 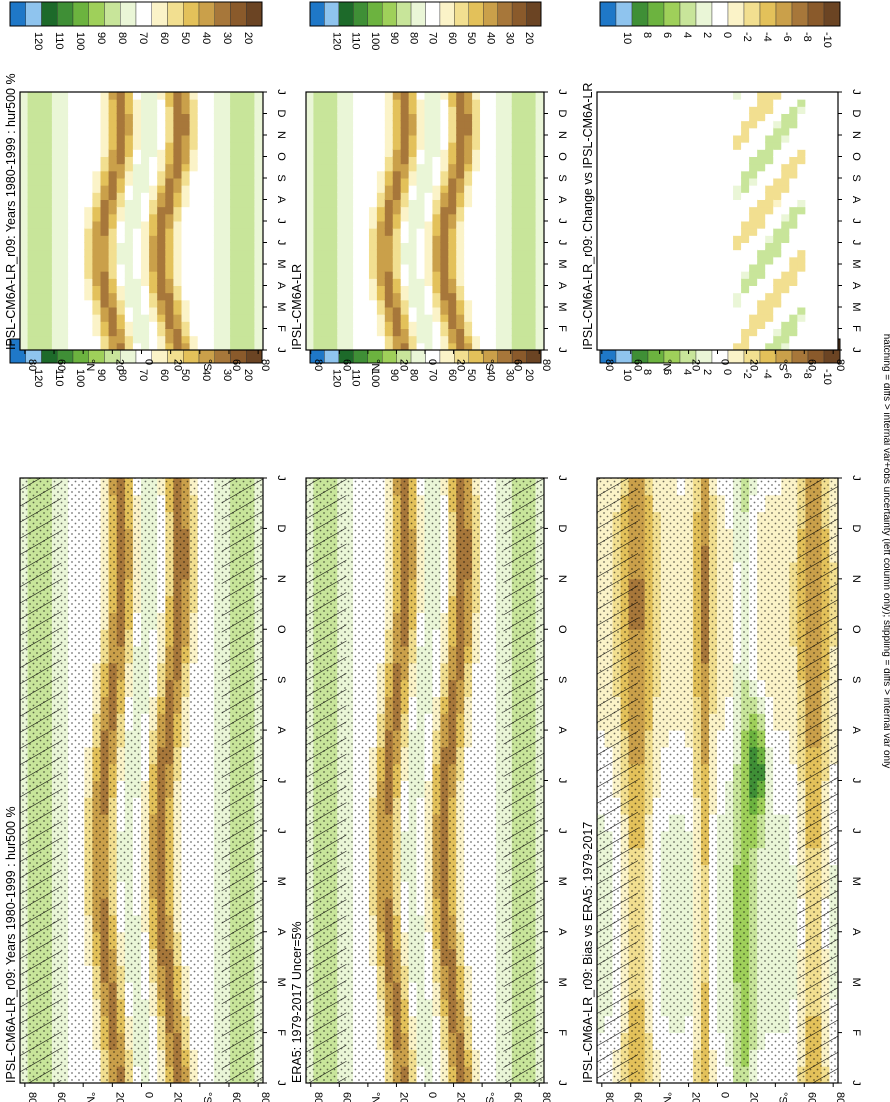 What do you see at coordinates (471, 38) in the screenshot?
I see `colorbar-label: 50` at bounding box center [471, 38].